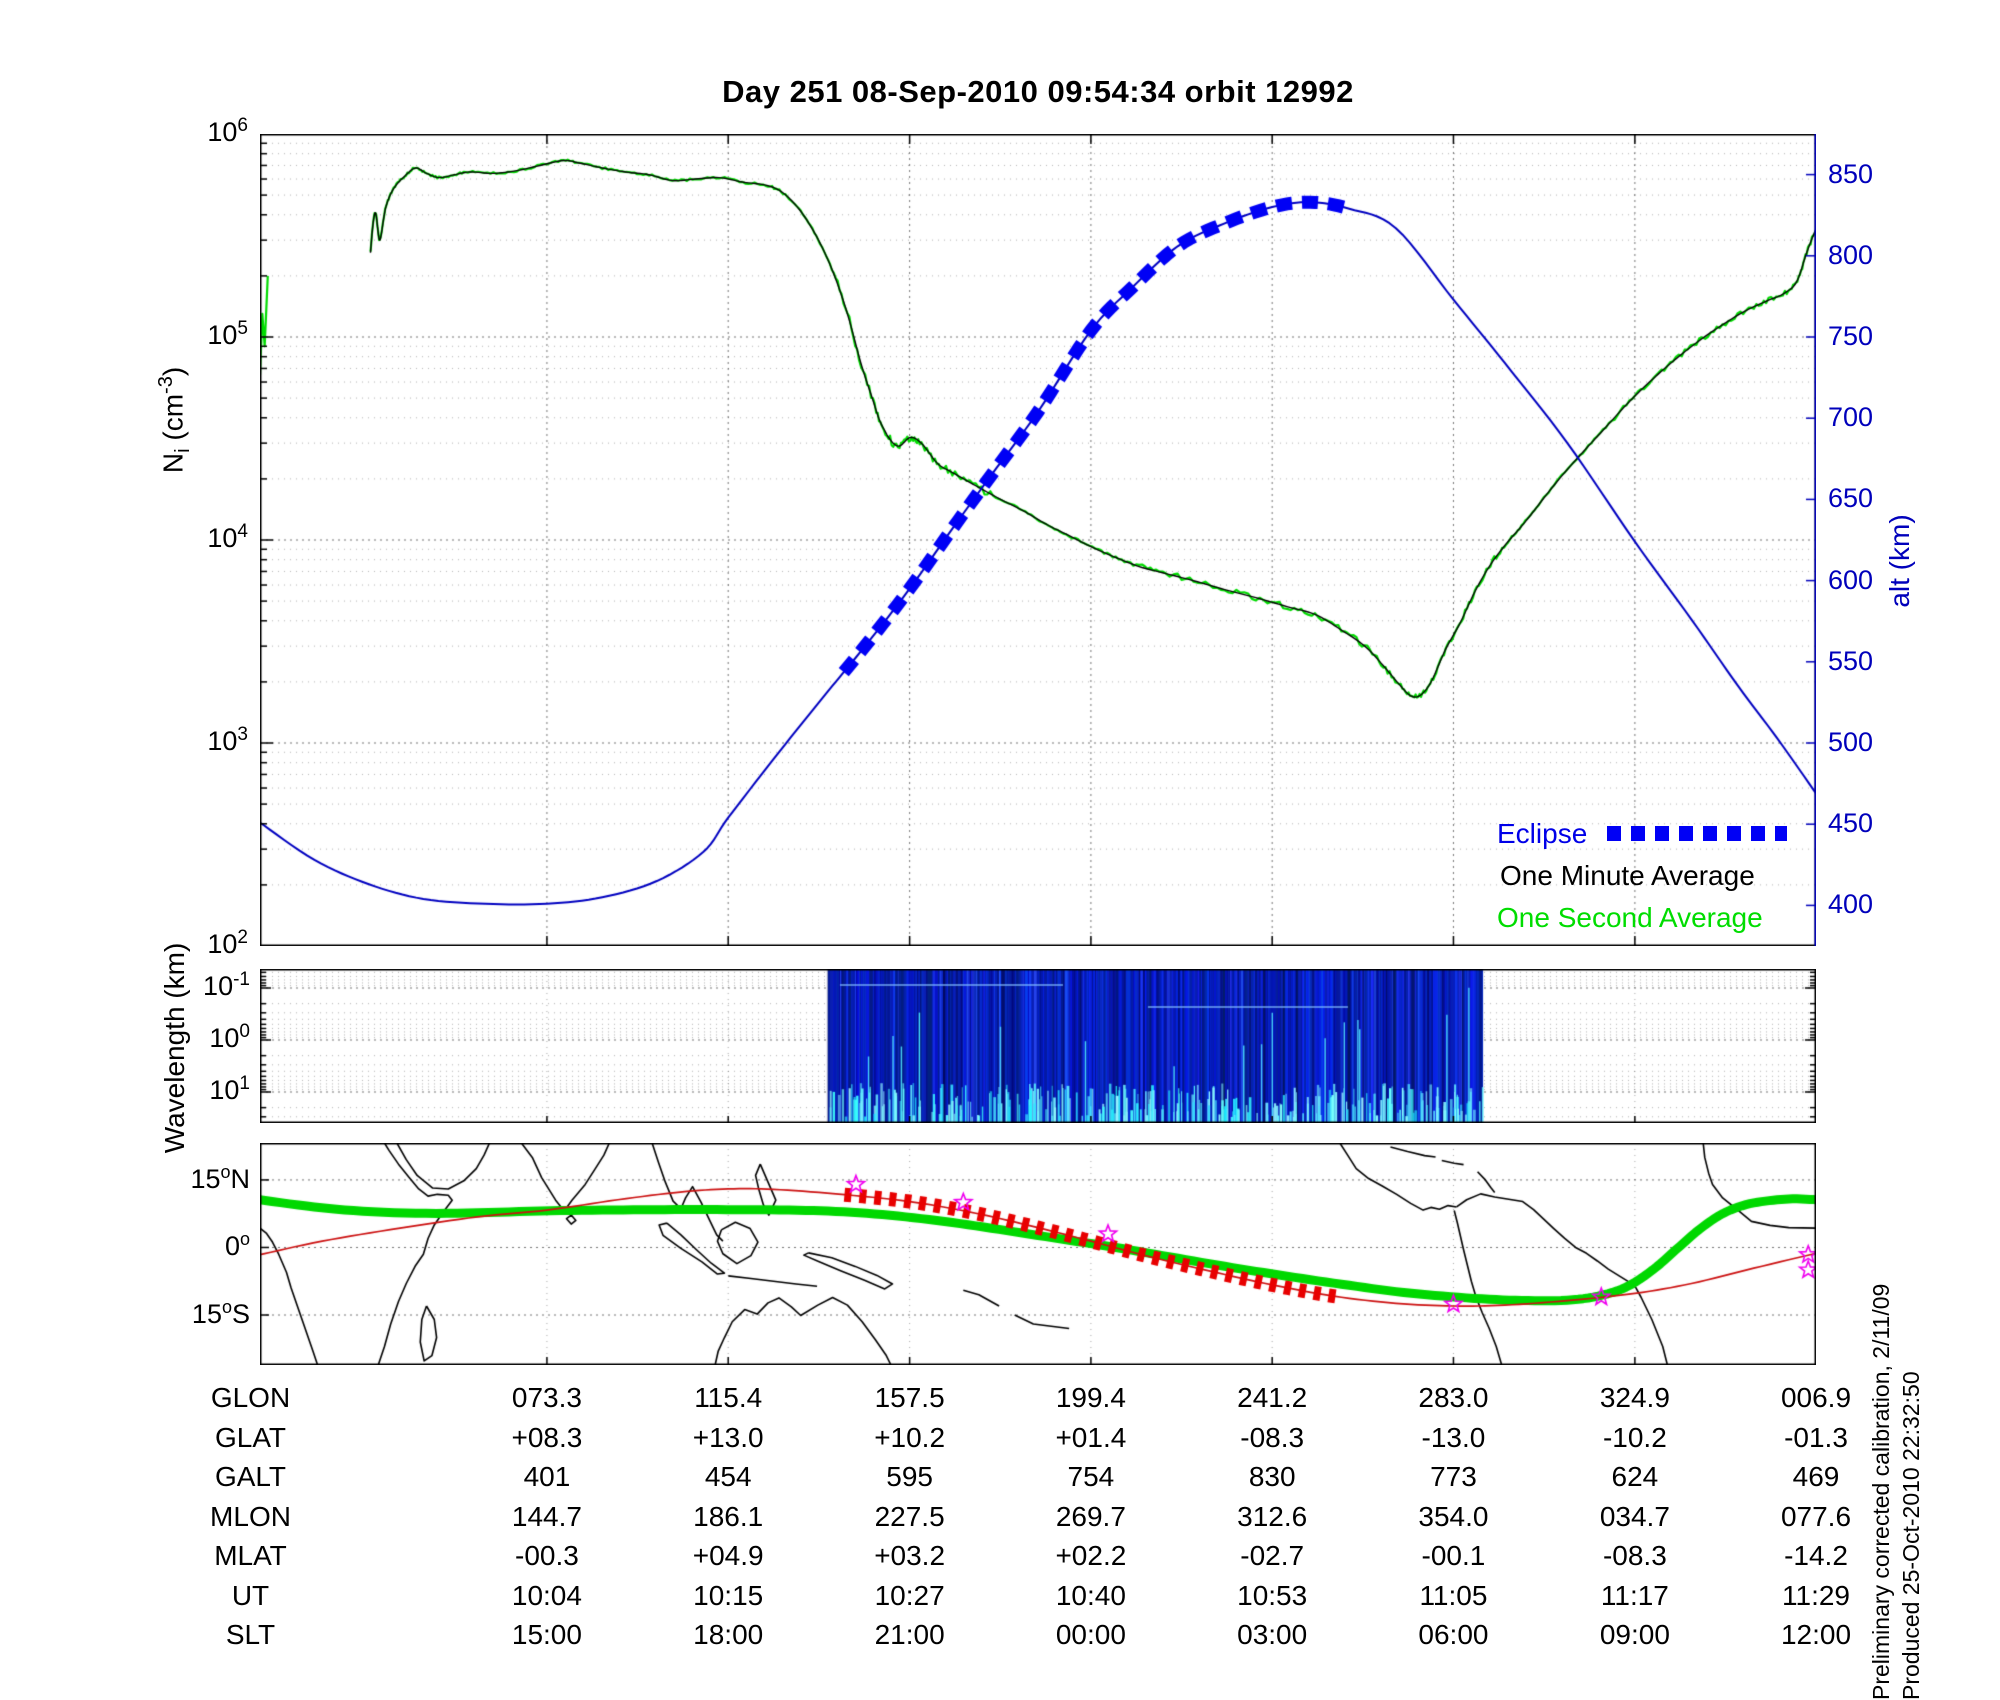 The width and height of the screenshot is (2000, 1700). I want to click on table-cell: 006.9, so click(1816, 1397).